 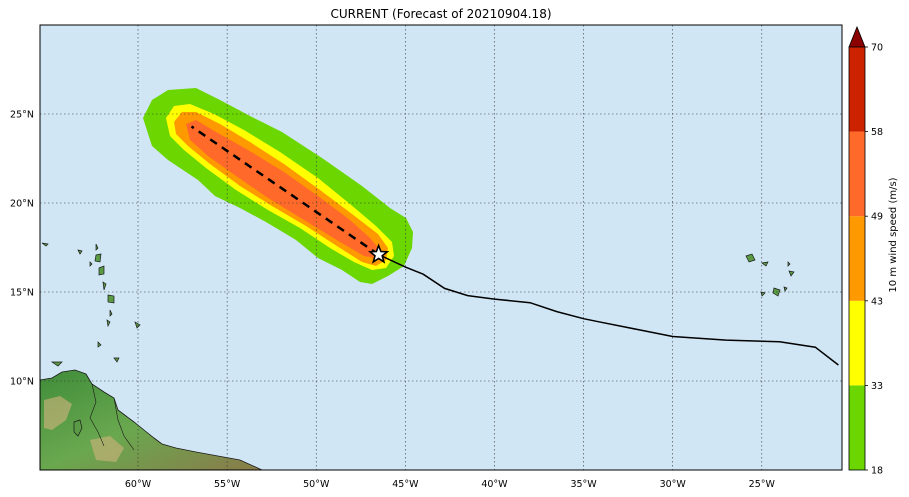 What do you see at coordinates (22, 293) in the screenshot?
I see `latitude-tick-label: 15°N` at bounding box center [22, 293].